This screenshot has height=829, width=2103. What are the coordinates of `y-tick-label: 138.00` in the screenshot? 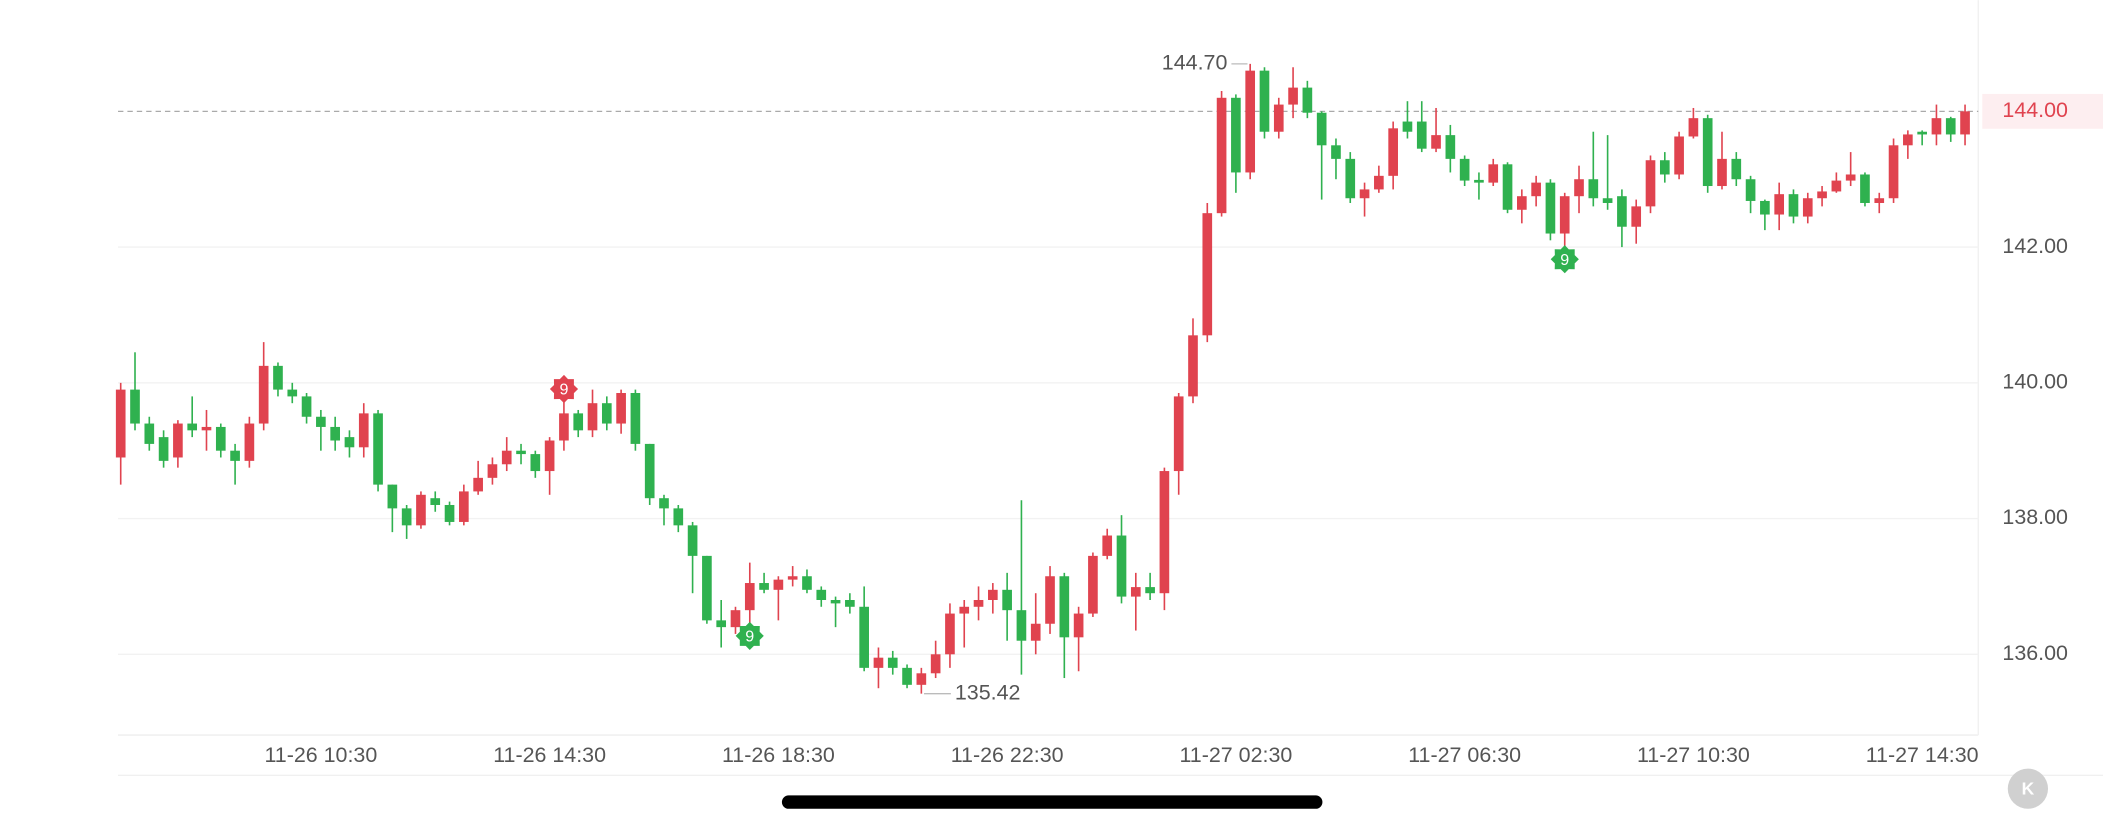 It's located at (2035, 517).